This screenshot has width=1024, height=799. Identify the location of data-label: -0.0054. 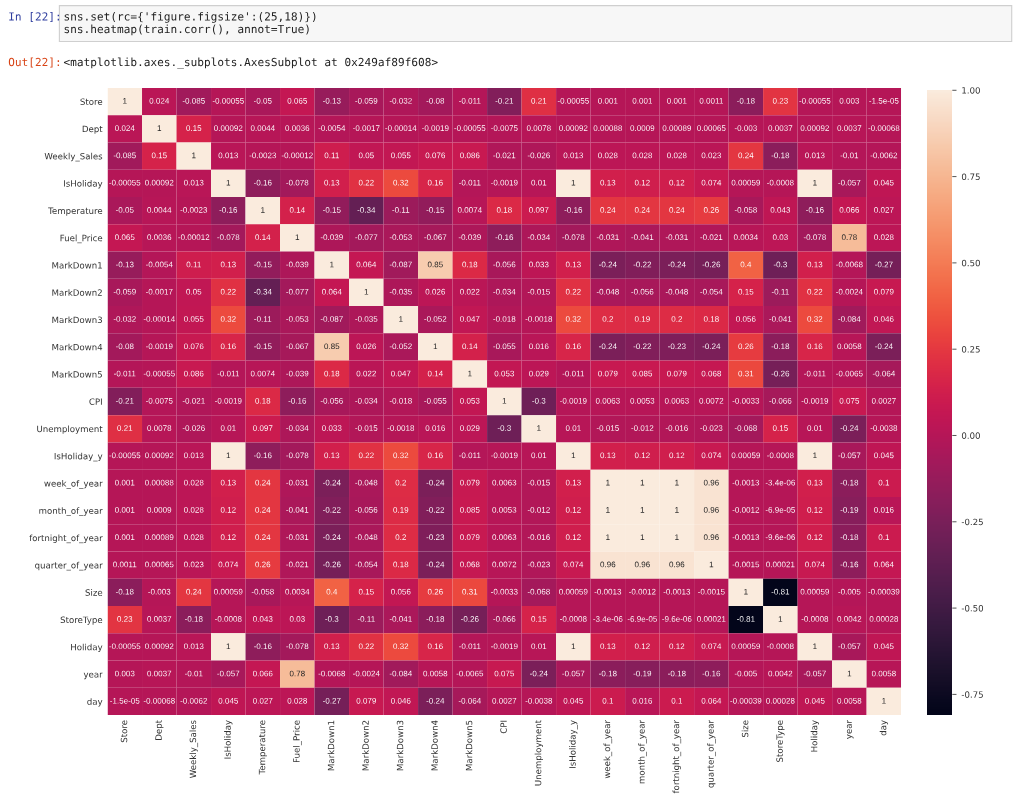
(332, 128).